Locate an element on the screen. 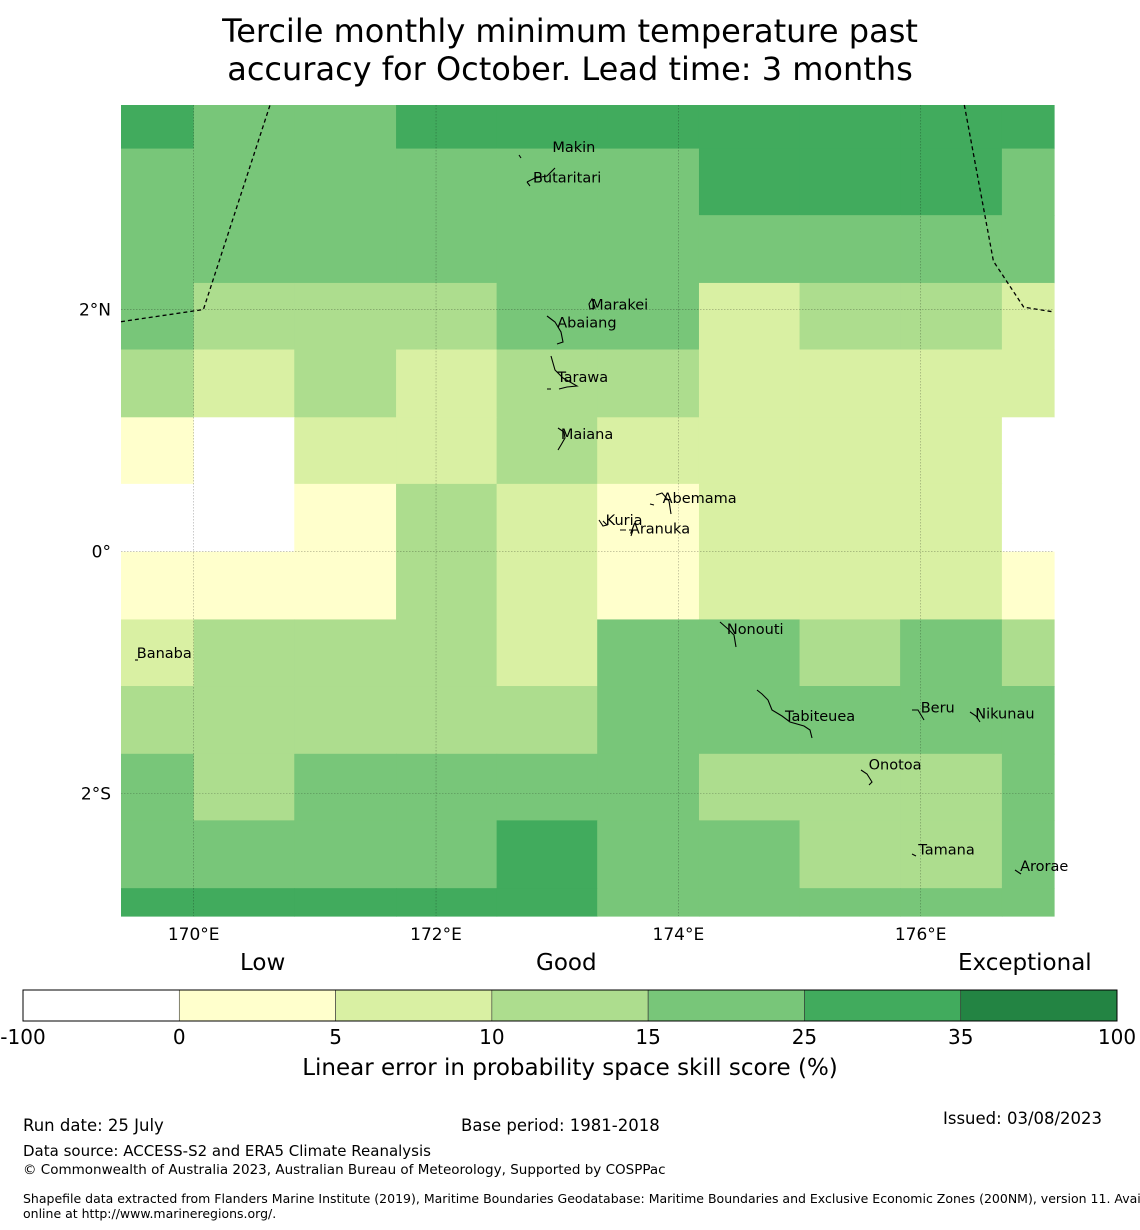 The image size is (1140, 1230). island-label: Marakei is located at coordinates (619, 306).